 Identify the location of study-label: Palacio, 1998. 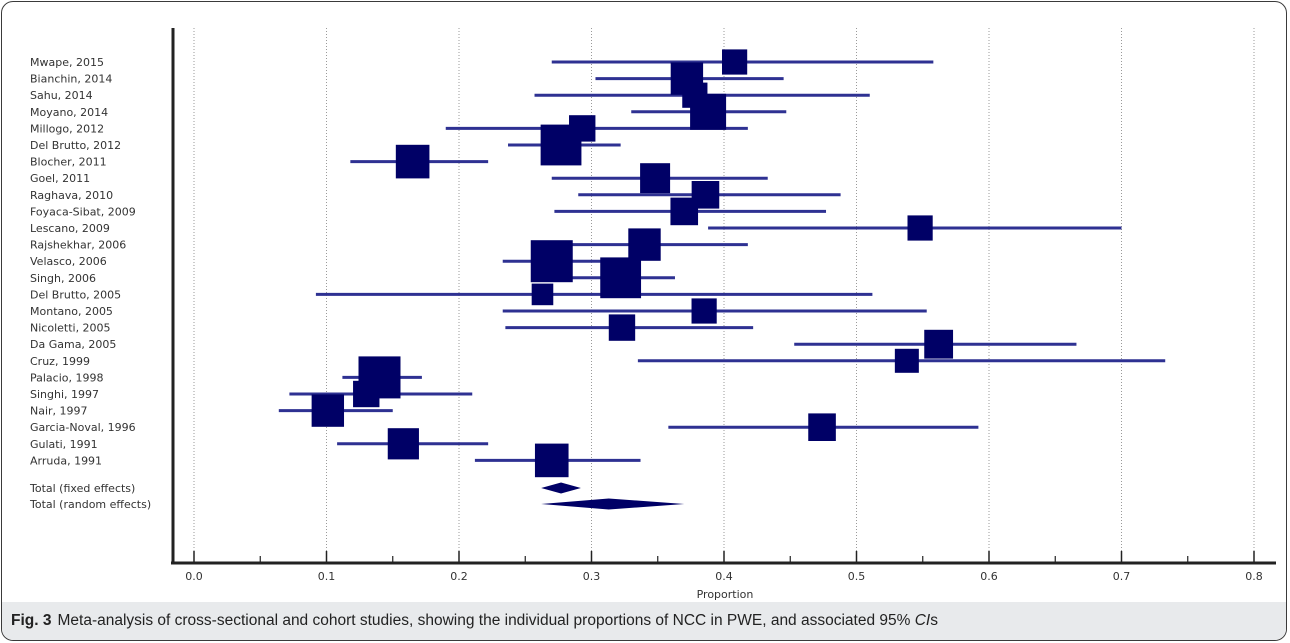
(67, 377).